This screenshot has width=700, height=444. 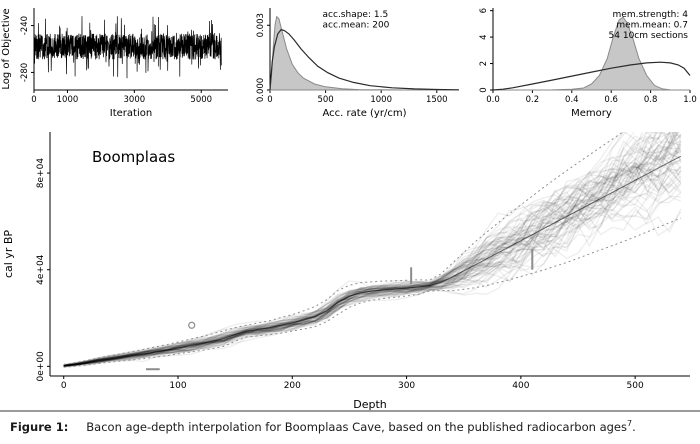 I want to click on svg-text: acc.mean: 200, so click(x=356, y=26).